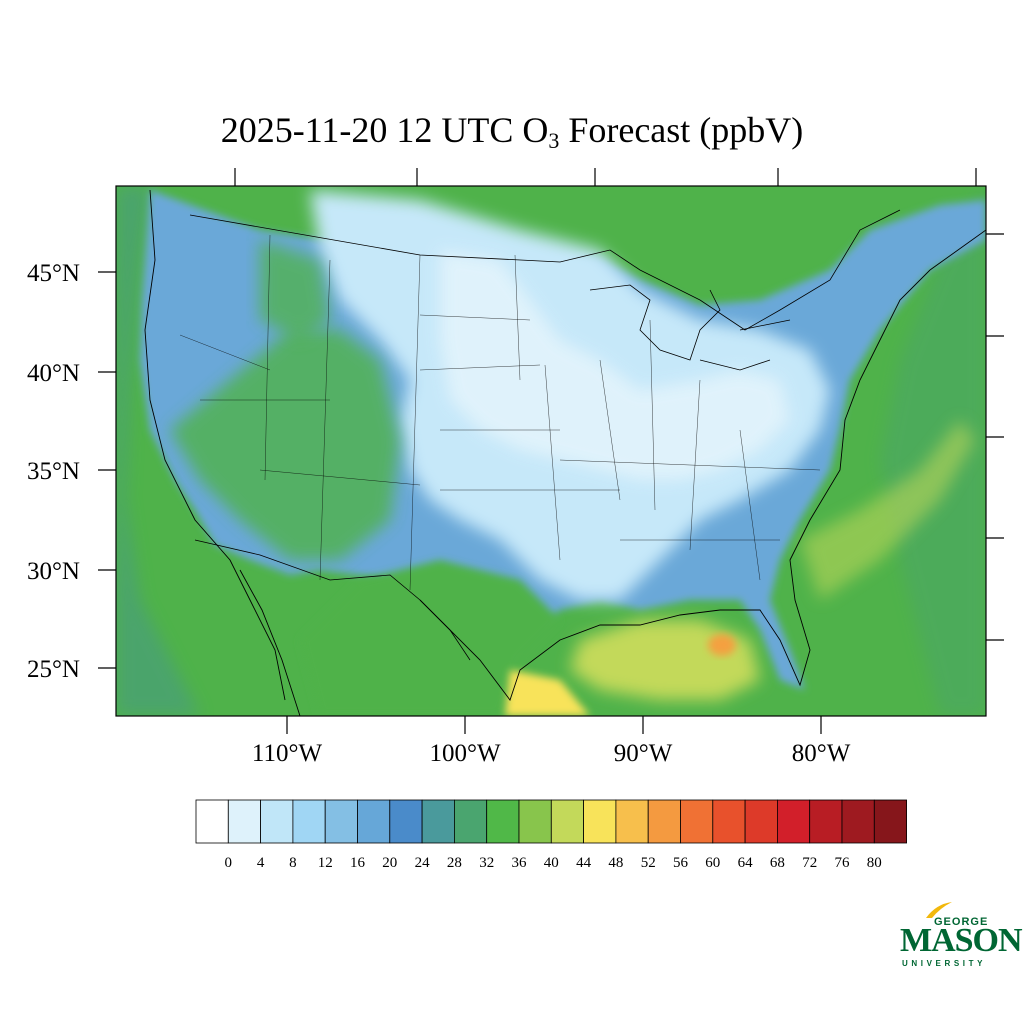 The width and height of the screenshot is (1024, 1024). Describe the element at coordinates (332, 600) in the screenshot. I see `mexico-border` at that location.